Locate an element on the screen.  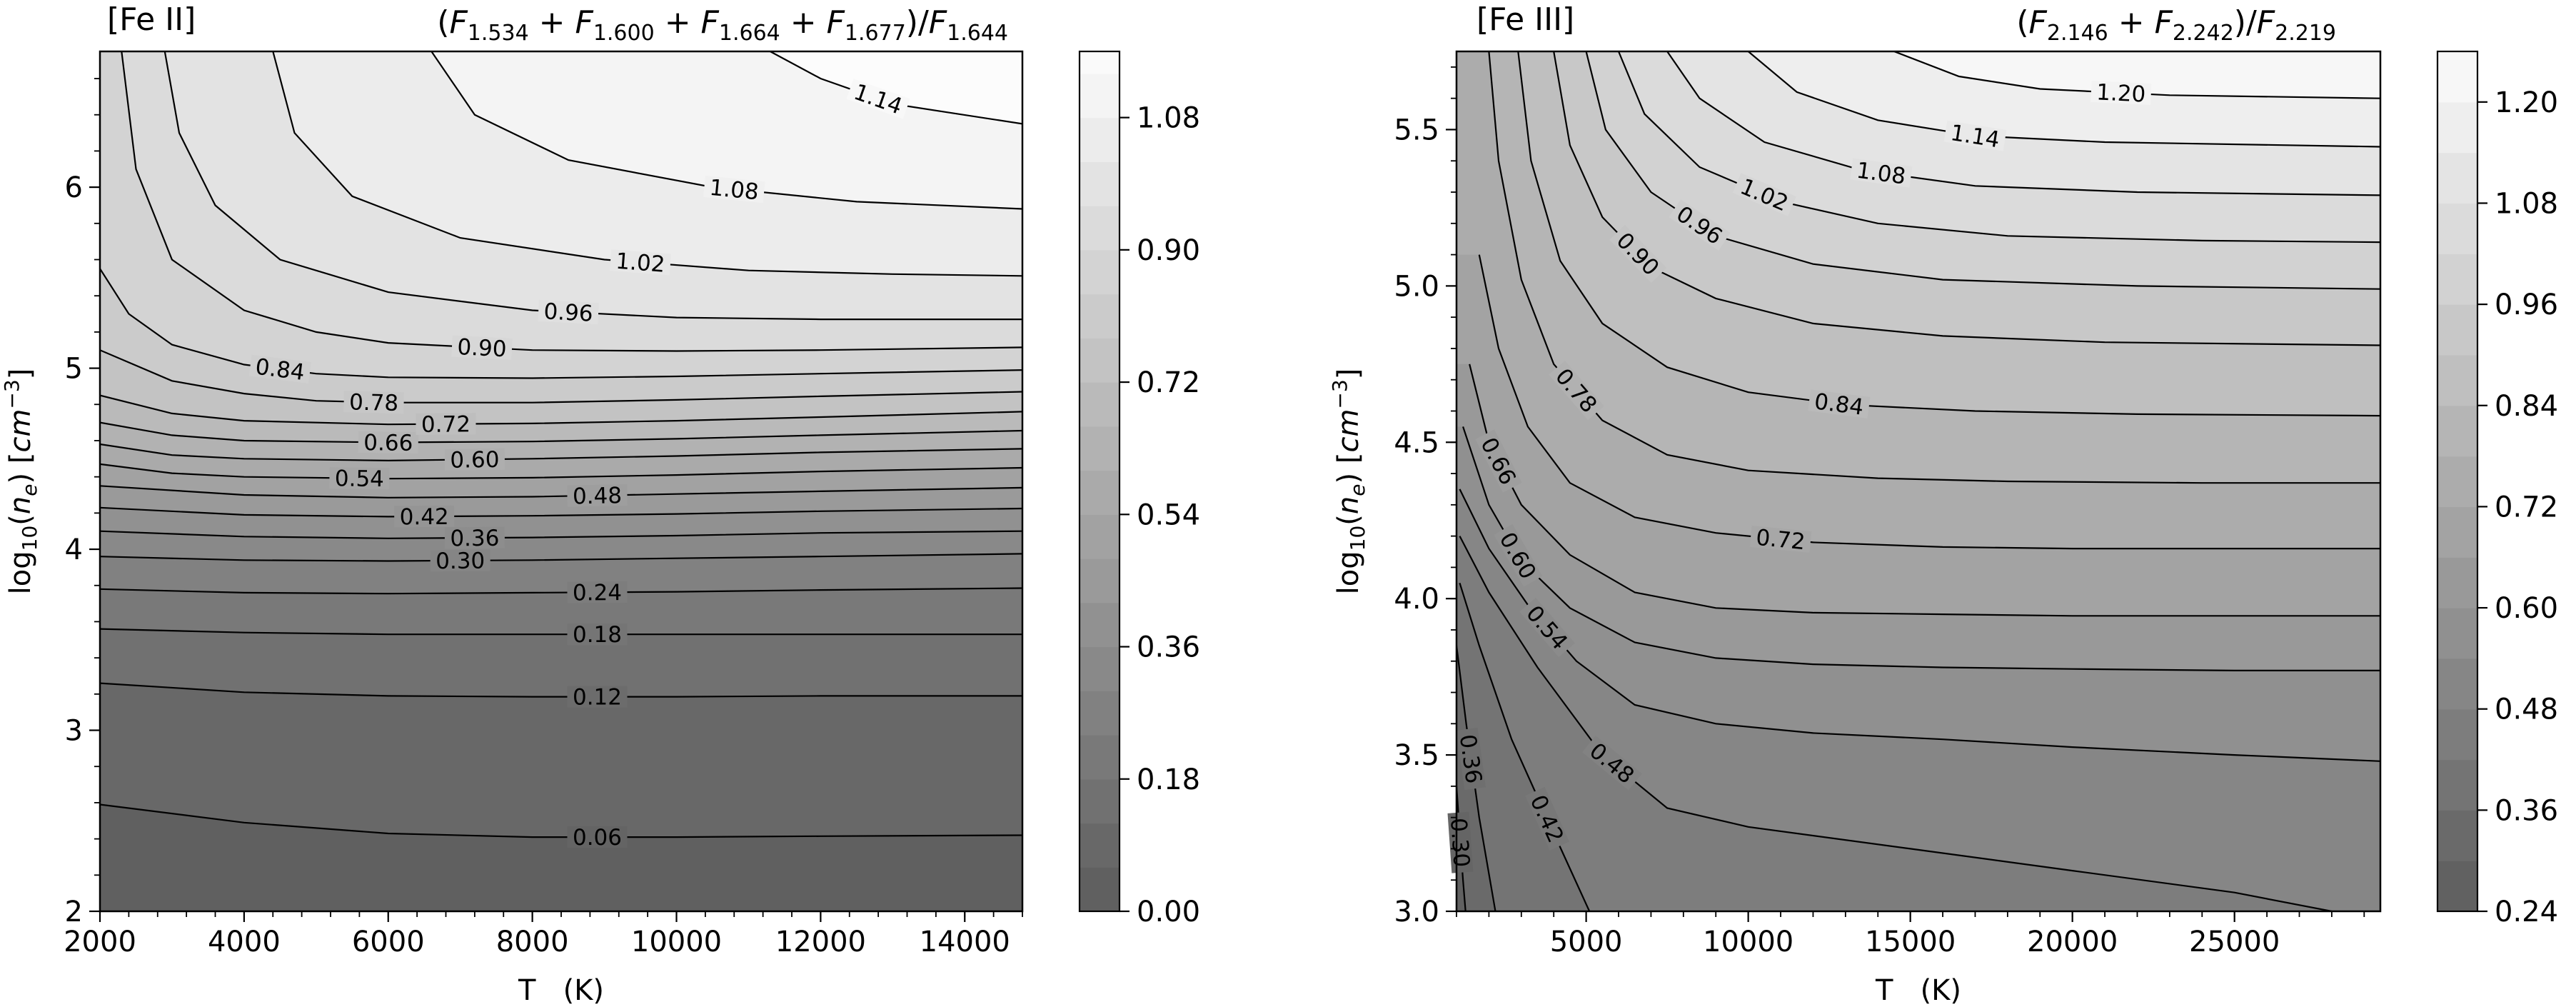
fe3-y-ticks: 3.0 3.5 4.0 4.5 5.0 5.5 is located at coordinates (1425, 497).